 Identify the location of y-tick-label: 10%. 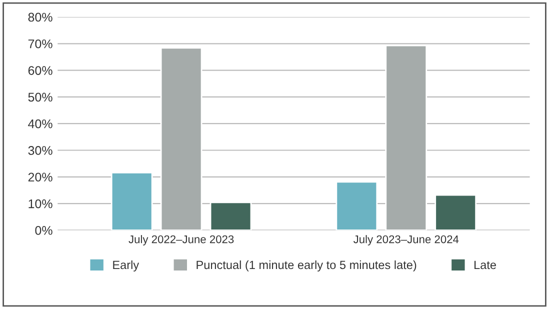
(40, 203).